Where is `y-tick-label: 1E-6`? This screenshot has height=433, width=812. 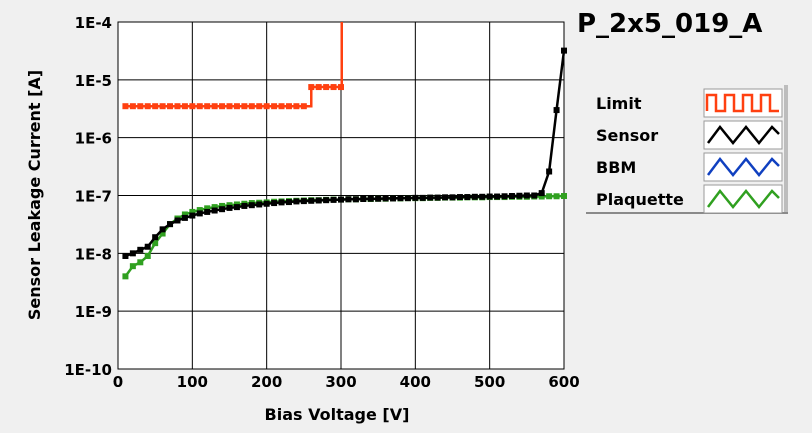 y-tick-label: 1E-6 is located at coordinates (93, 139).